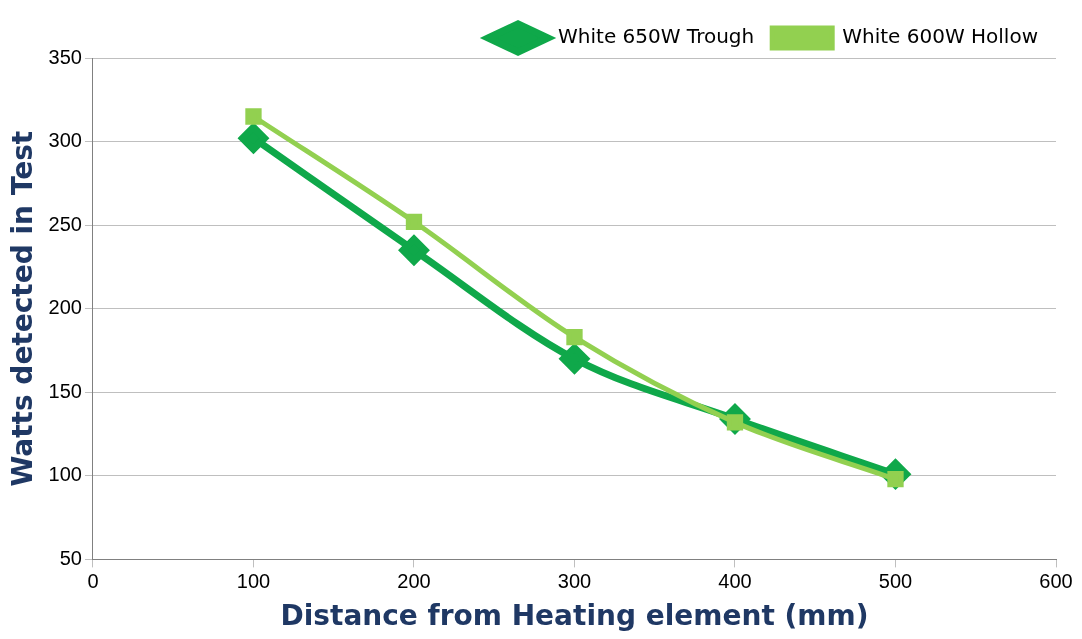 The height and width of the screenshot is (639, 1082). What do you see at coordinates (940, 36) in the screenshot?
I see `legend-label: White 600W Hollow` at bounding box center [940, 36].